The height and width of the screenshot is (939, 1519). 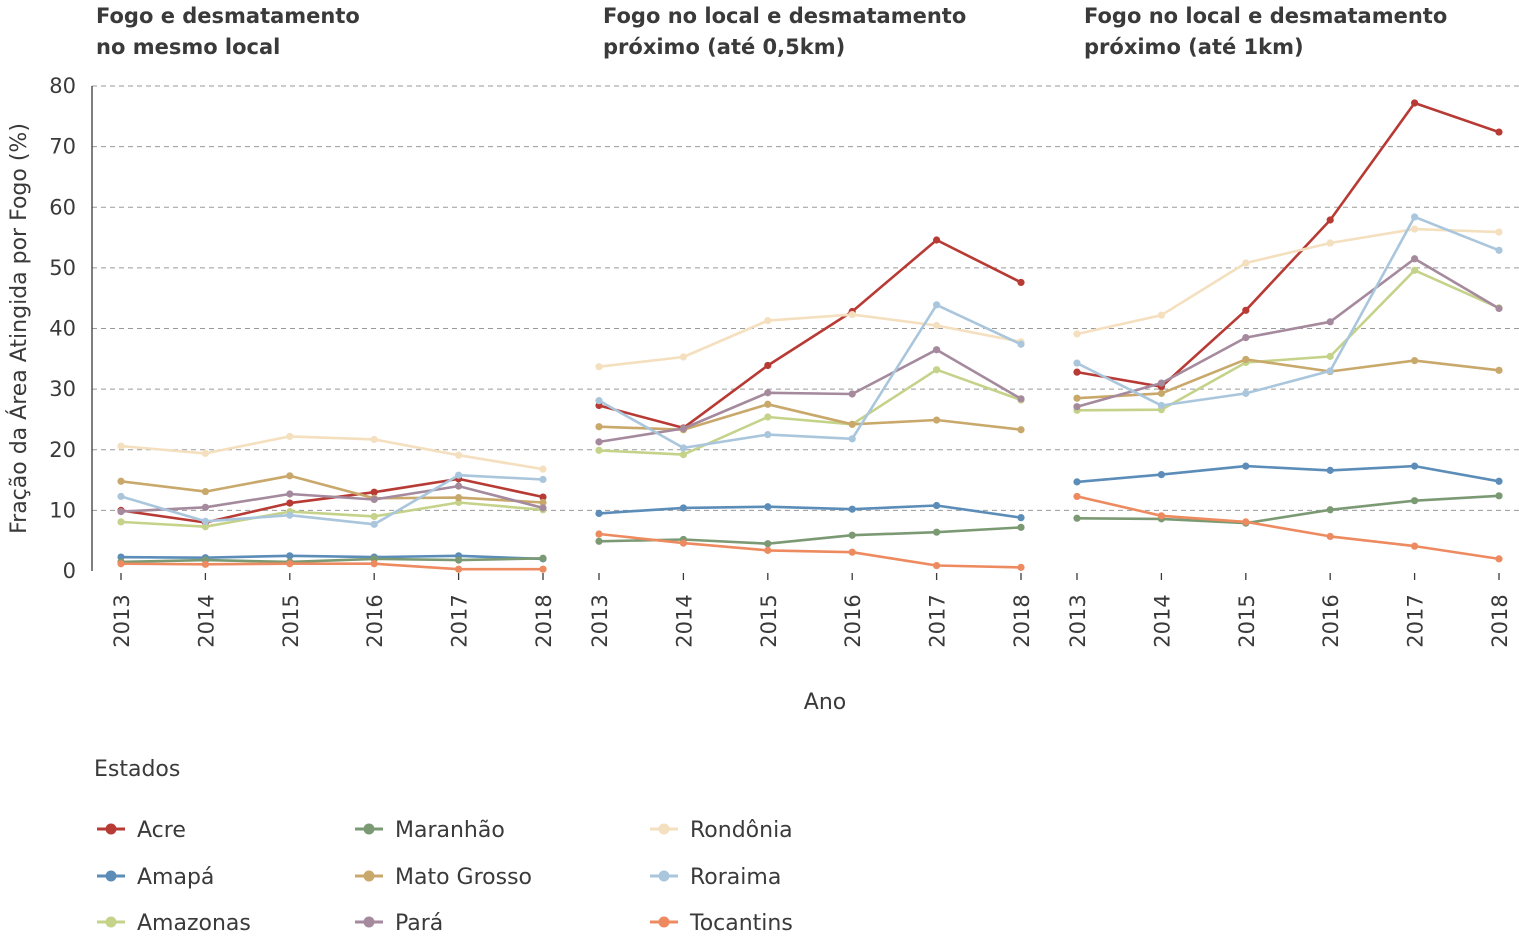 What do you see at coordinates (419, 923) in the screenshot?
I see `legend-label: Pará` at bounding box center [419, 923].